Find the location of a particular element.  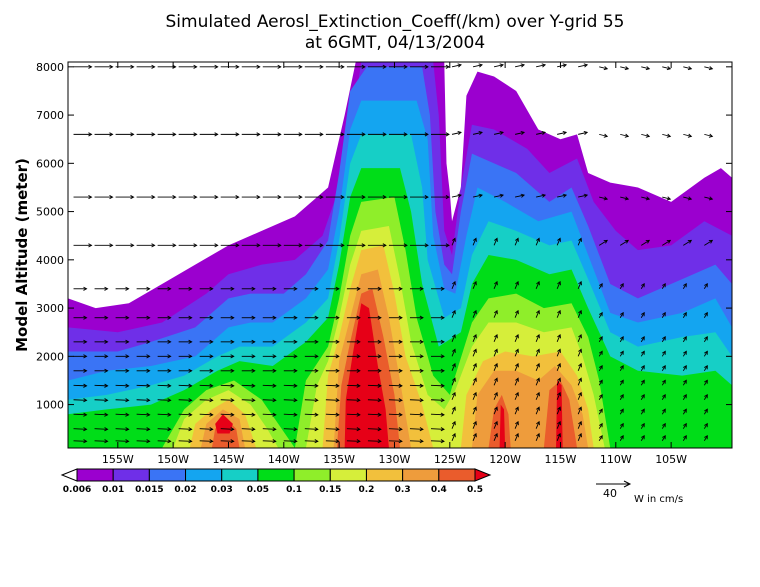

x-tick-label: 150W is located at coordinates (173, 459).